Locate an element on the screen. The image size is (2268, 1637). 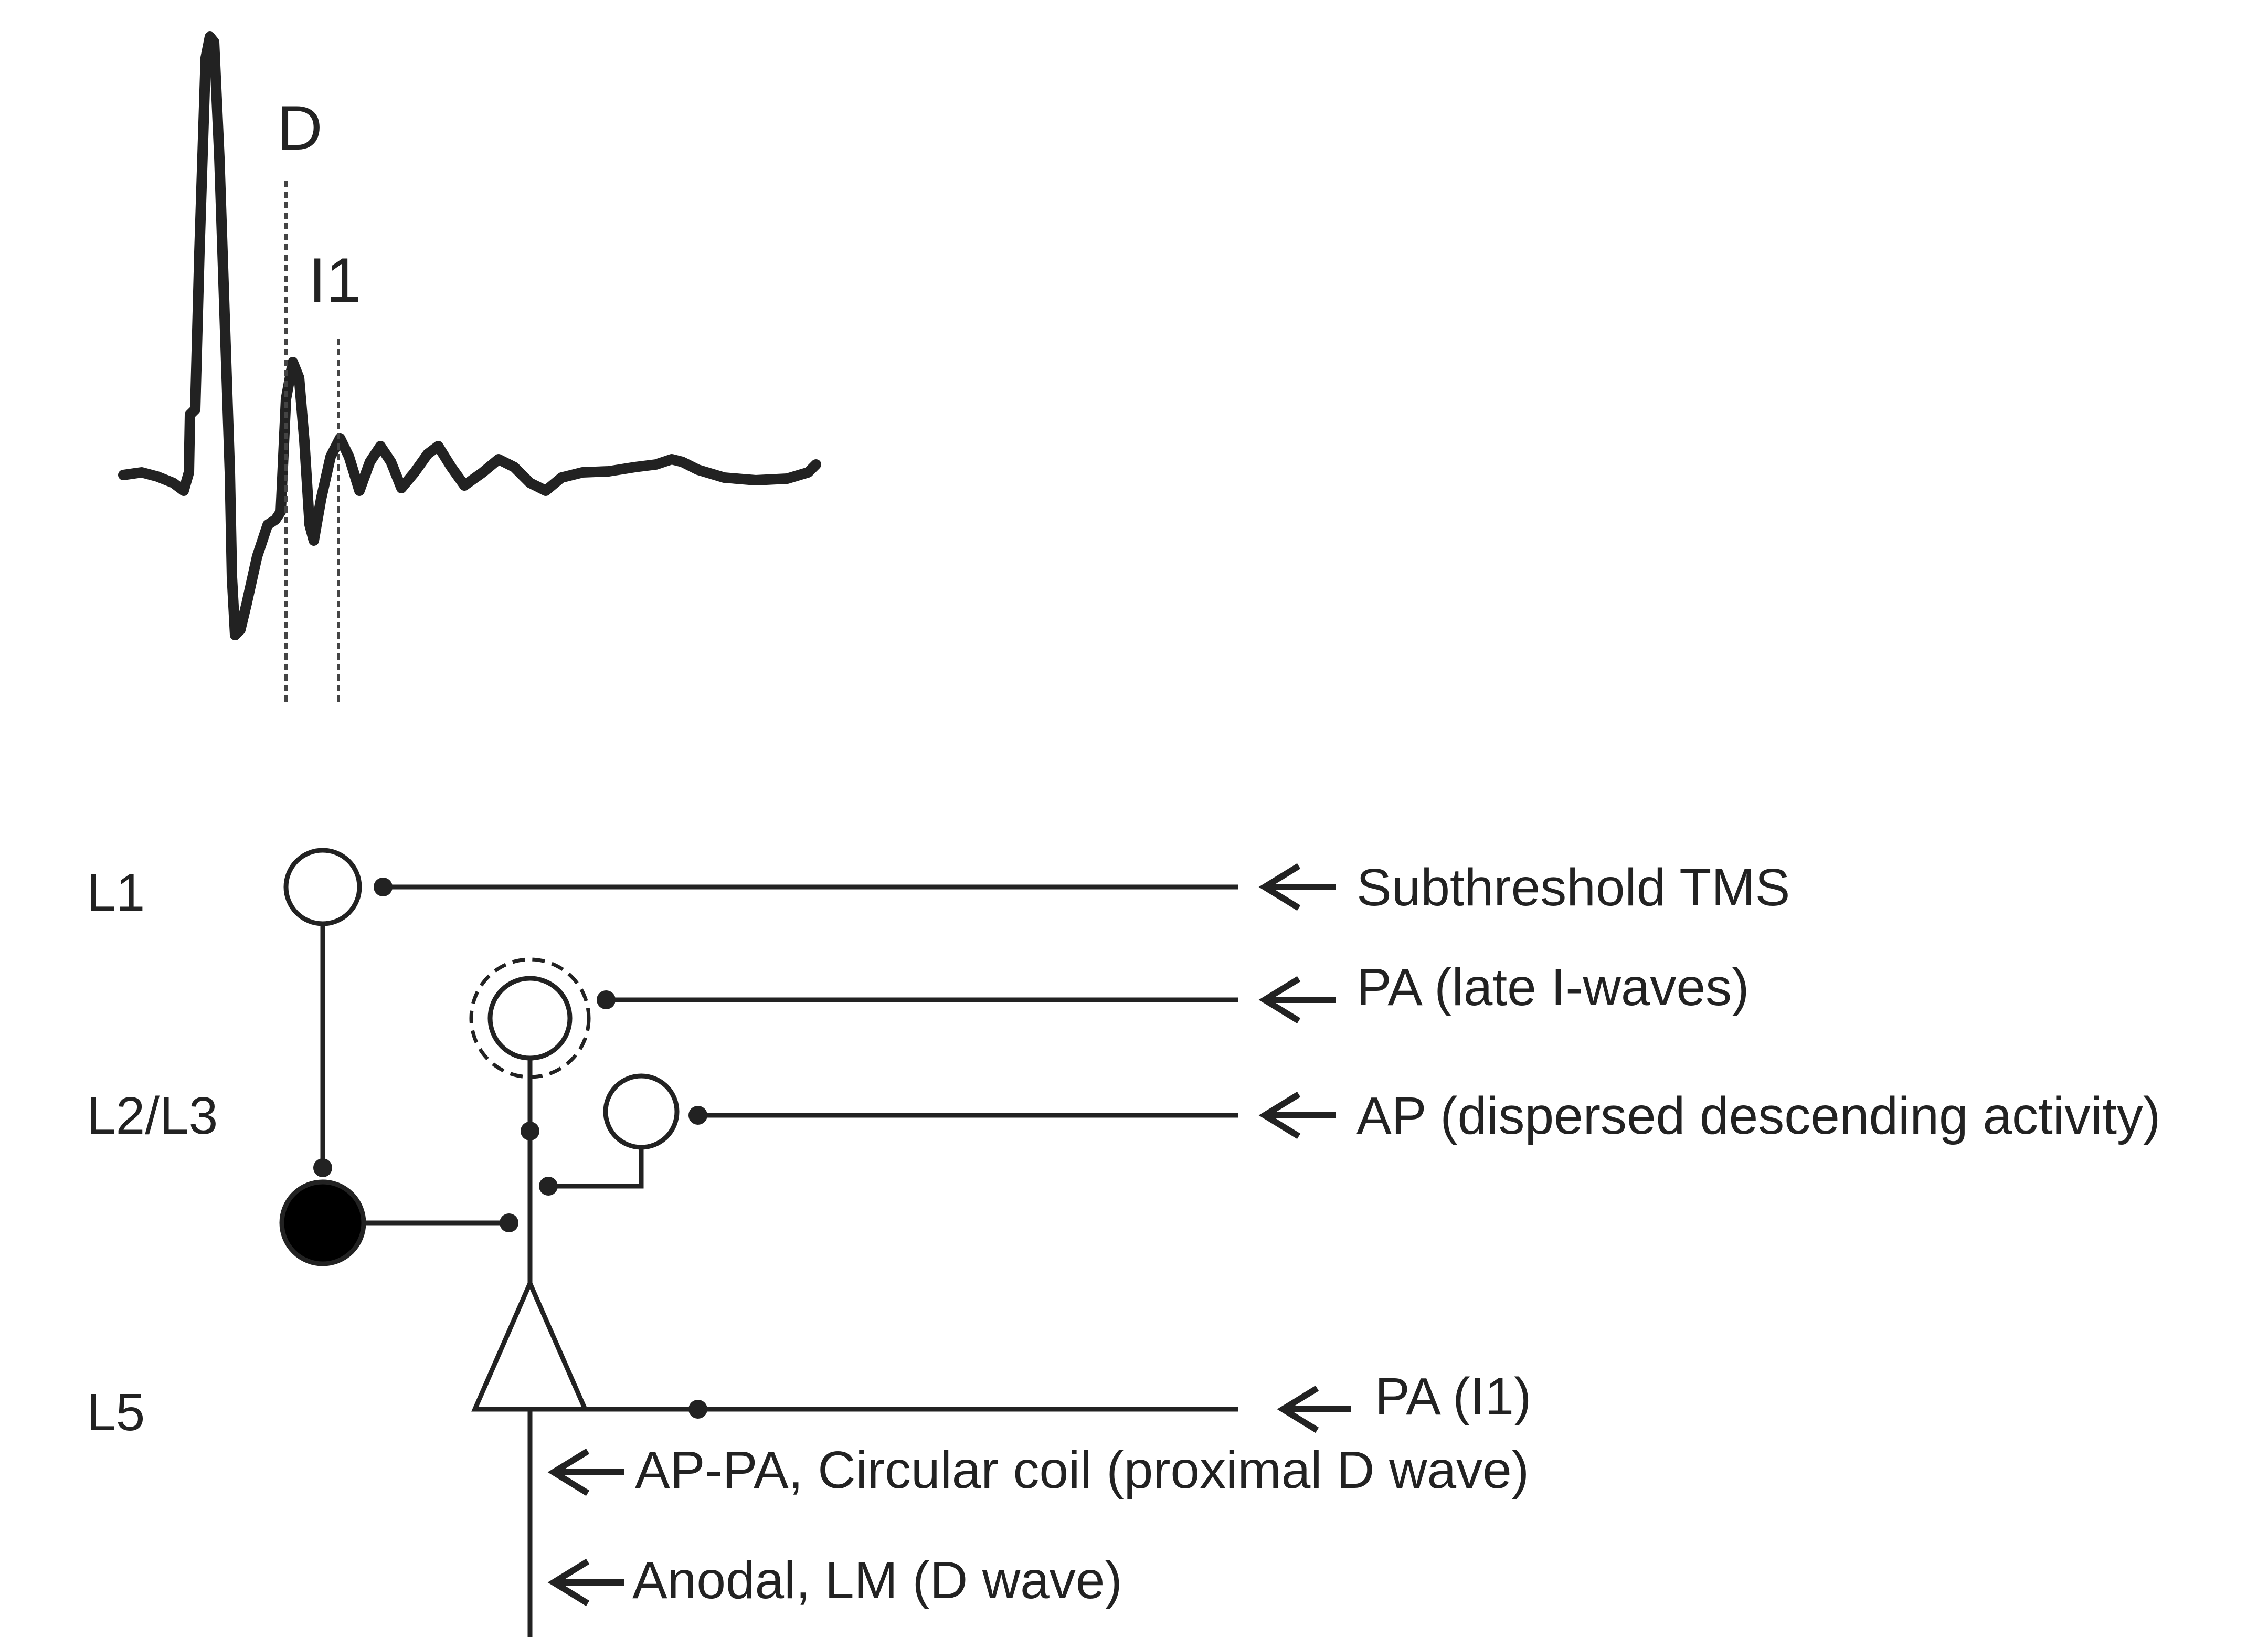
ap-interneuron is located at coordinates (642, 1112).